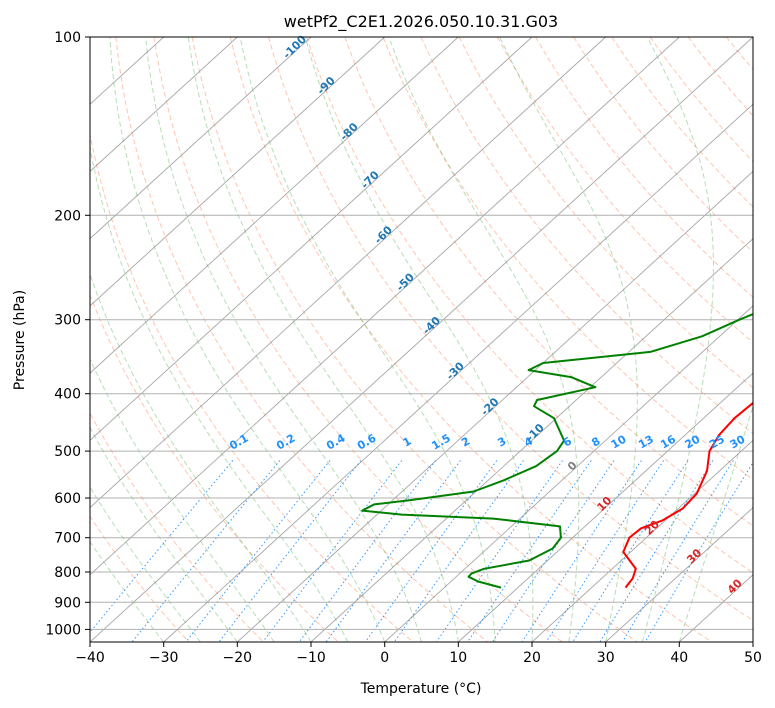 The image size is (775, 708). I want to click on x-tick-label: −30, so click(164, 658).